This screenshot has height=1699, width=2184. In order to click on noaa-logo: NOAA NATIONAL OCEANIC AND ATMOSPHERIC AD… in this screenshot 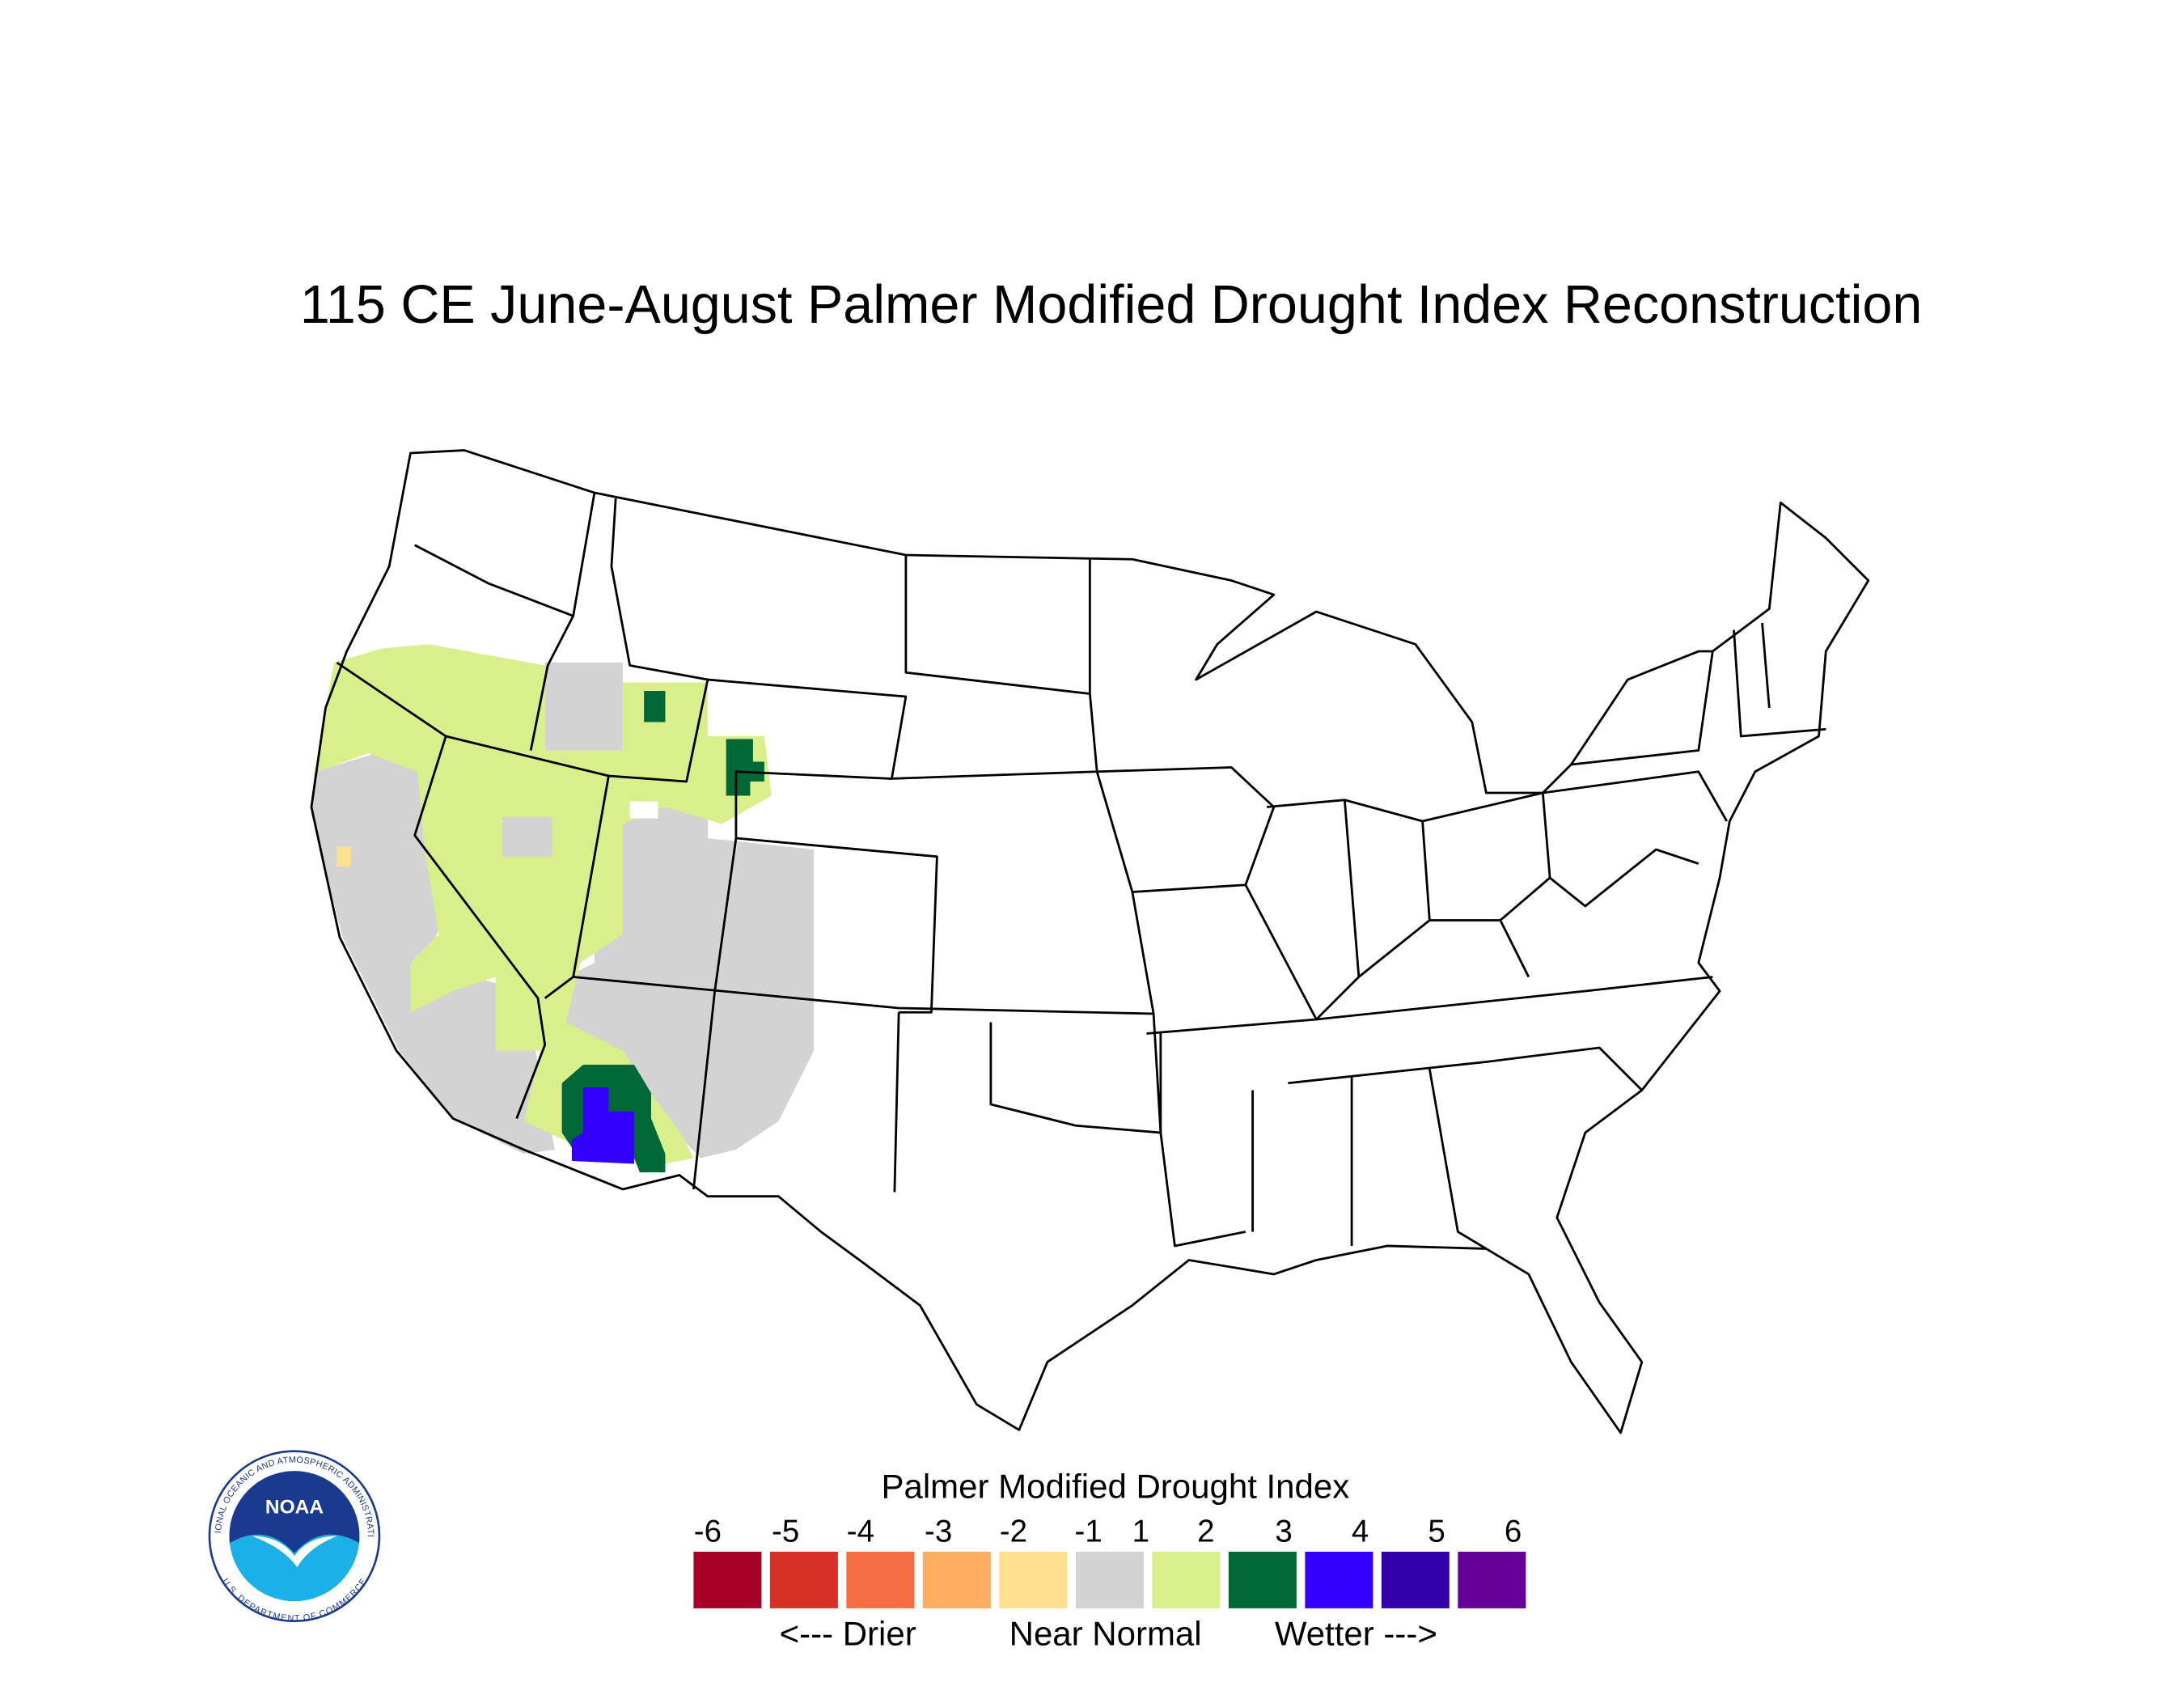, I will do `click(294, 1537)`.